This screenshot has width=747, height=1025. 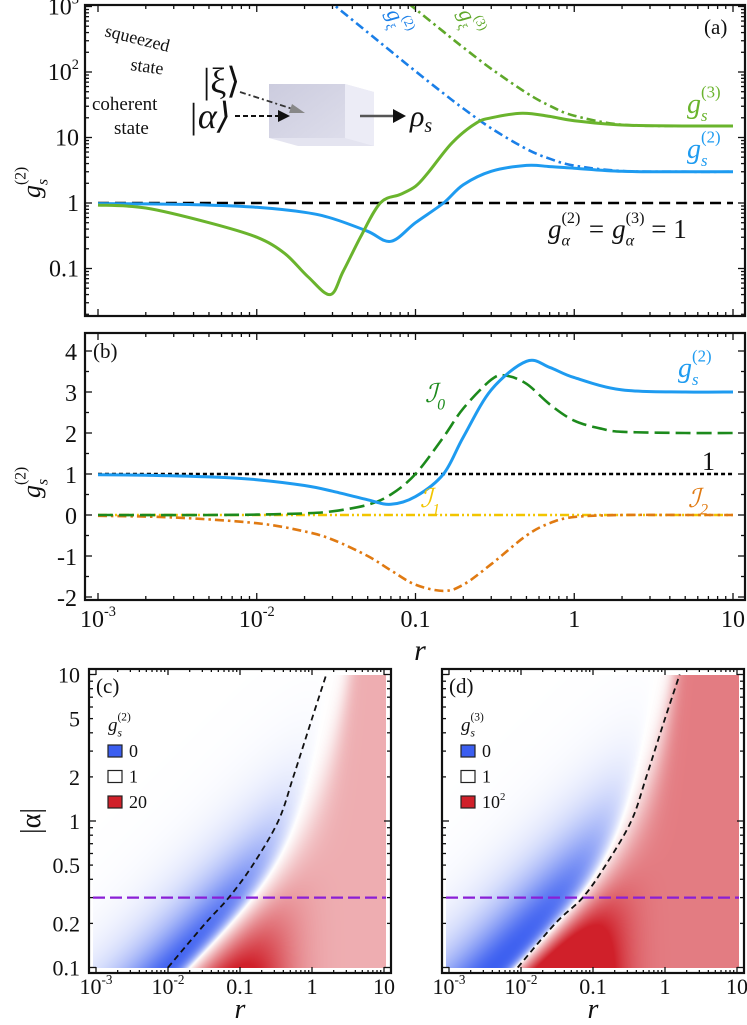 I want to click on legend-label: 20, so click(x=138, y=802).